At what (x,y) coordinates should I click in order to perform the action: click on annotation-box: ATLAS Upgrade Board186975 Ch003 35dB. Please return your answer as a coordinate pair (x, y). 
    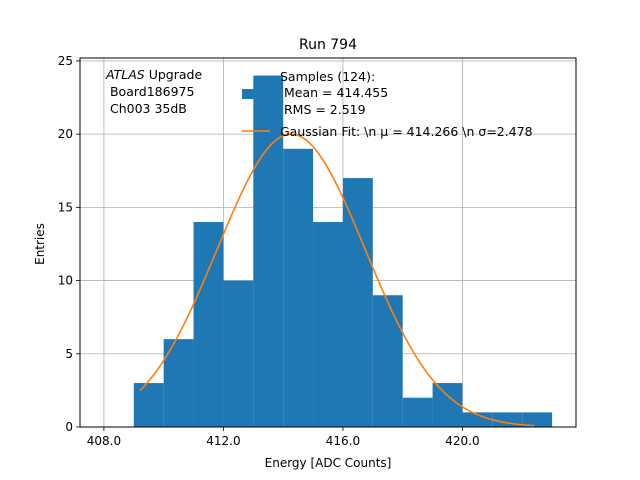
    Looking at the image, I should click on (153, 91).